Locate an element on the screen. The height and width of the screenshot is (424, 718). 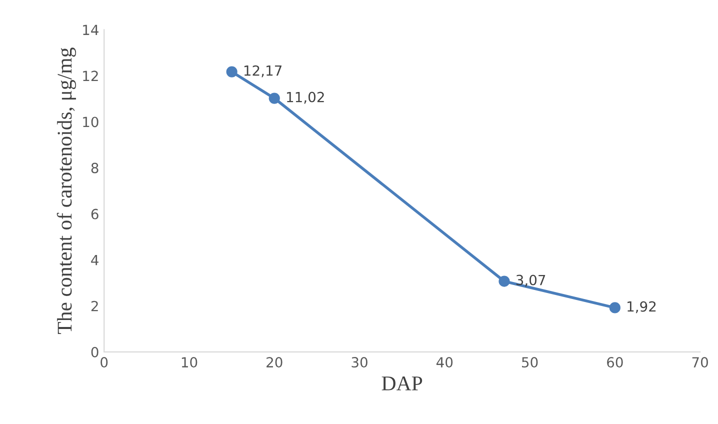
y-tick-label: 0 is located at coordinates (94, 352).